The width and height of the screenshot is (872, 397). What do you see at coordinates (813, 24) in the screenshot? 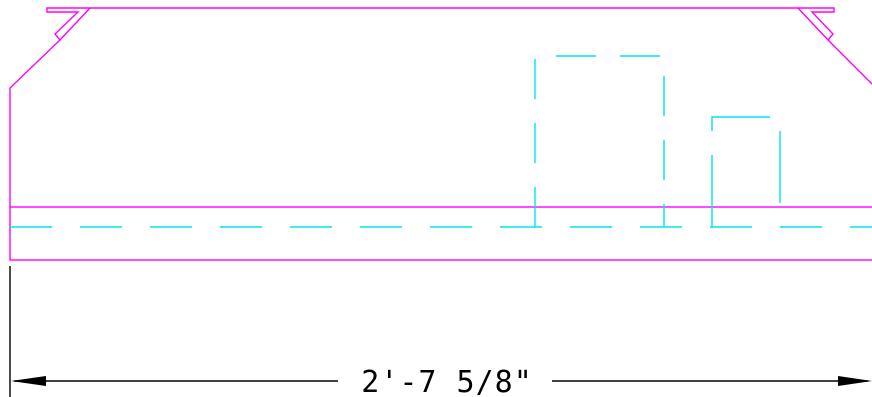
I see `right-tab-inner` at bounding box center [813, 24].